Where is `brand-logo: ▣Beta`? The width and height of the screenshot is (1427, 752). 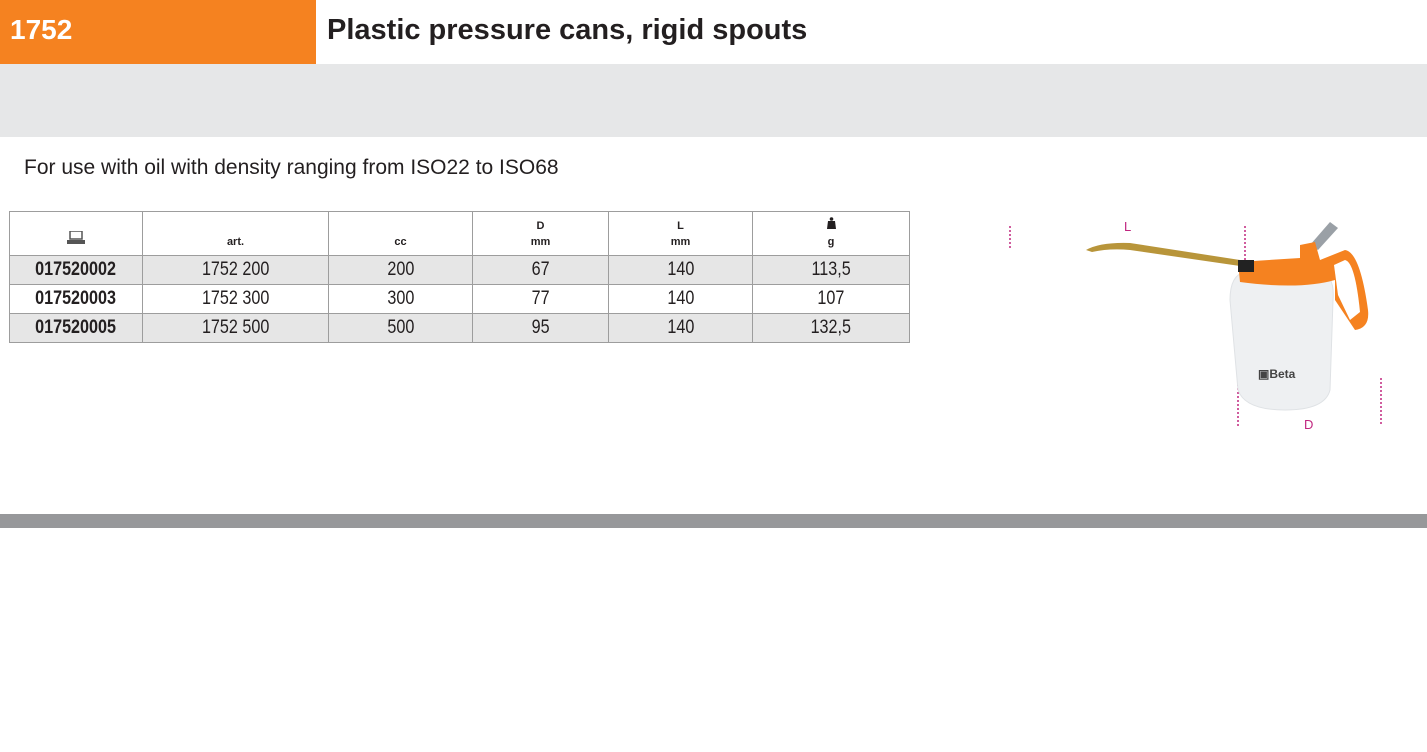 brand-logo: ▣Beta is located at coordinates (1277, 374).